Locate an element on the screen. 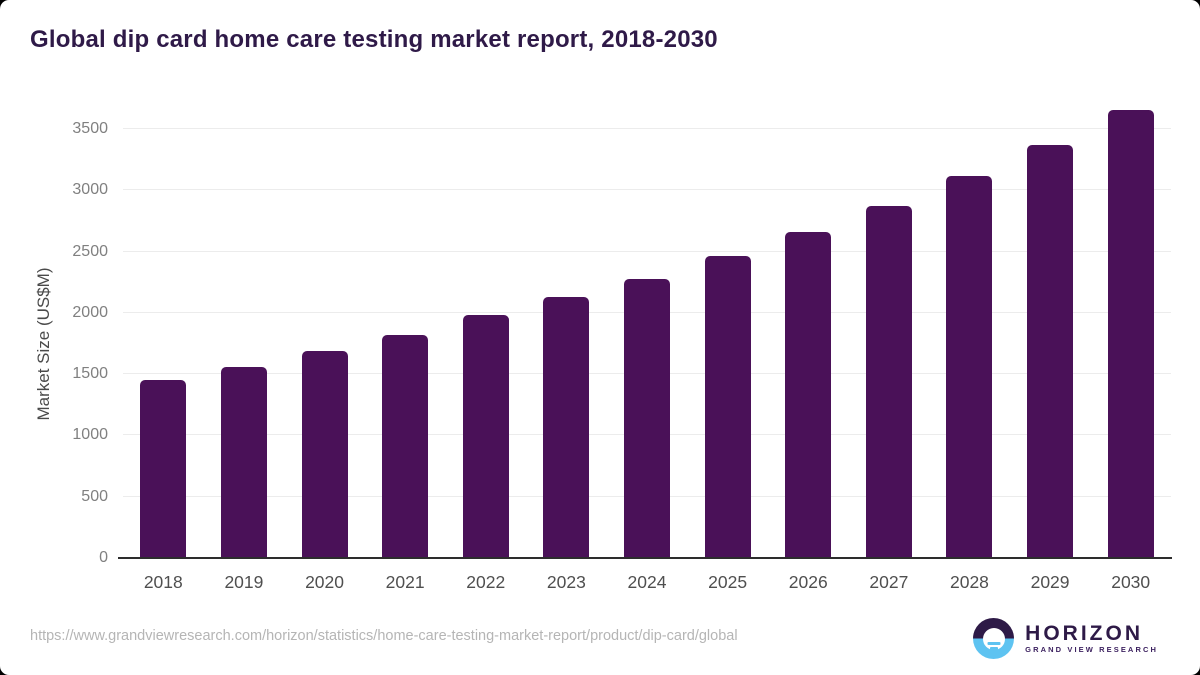  y-tick-label-3000: 3000 is located at coordinates (90, 190).